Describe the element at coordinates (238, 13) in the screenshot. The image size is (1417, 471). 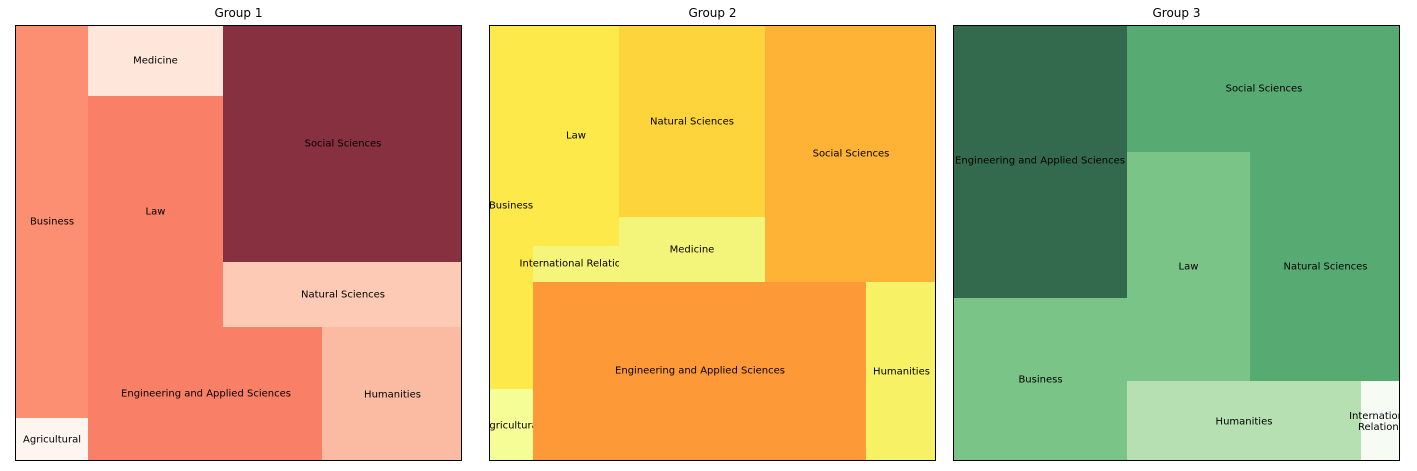
I see `chart-title: Group 1` at that location.